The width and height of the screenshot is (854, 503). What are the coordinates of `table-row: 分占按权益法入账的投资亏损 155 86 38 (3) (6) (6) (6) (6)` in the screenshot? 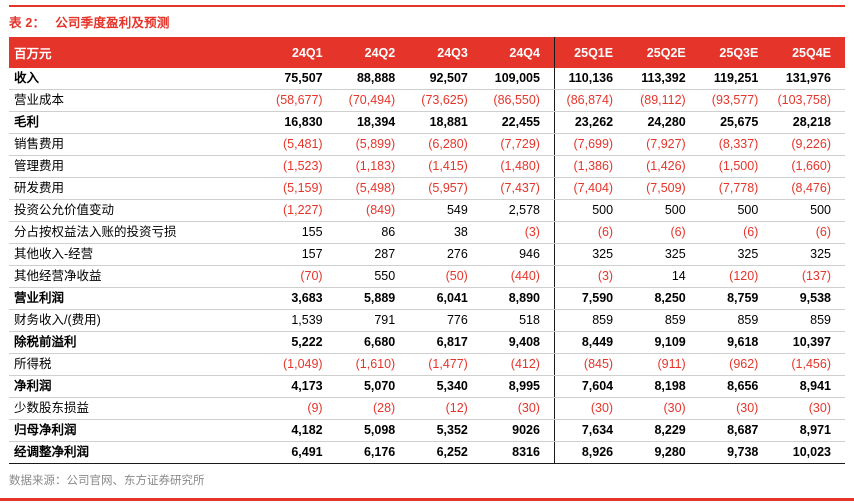 It's located at (427, 232).